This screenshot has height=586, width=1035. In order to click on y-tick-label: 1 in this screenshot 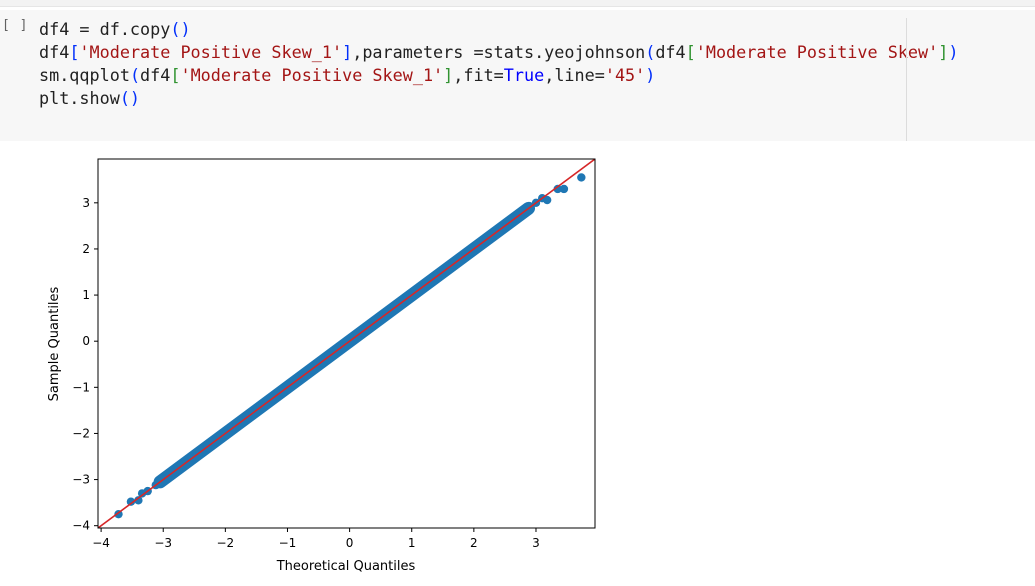, I will do `click(86, 295)`.